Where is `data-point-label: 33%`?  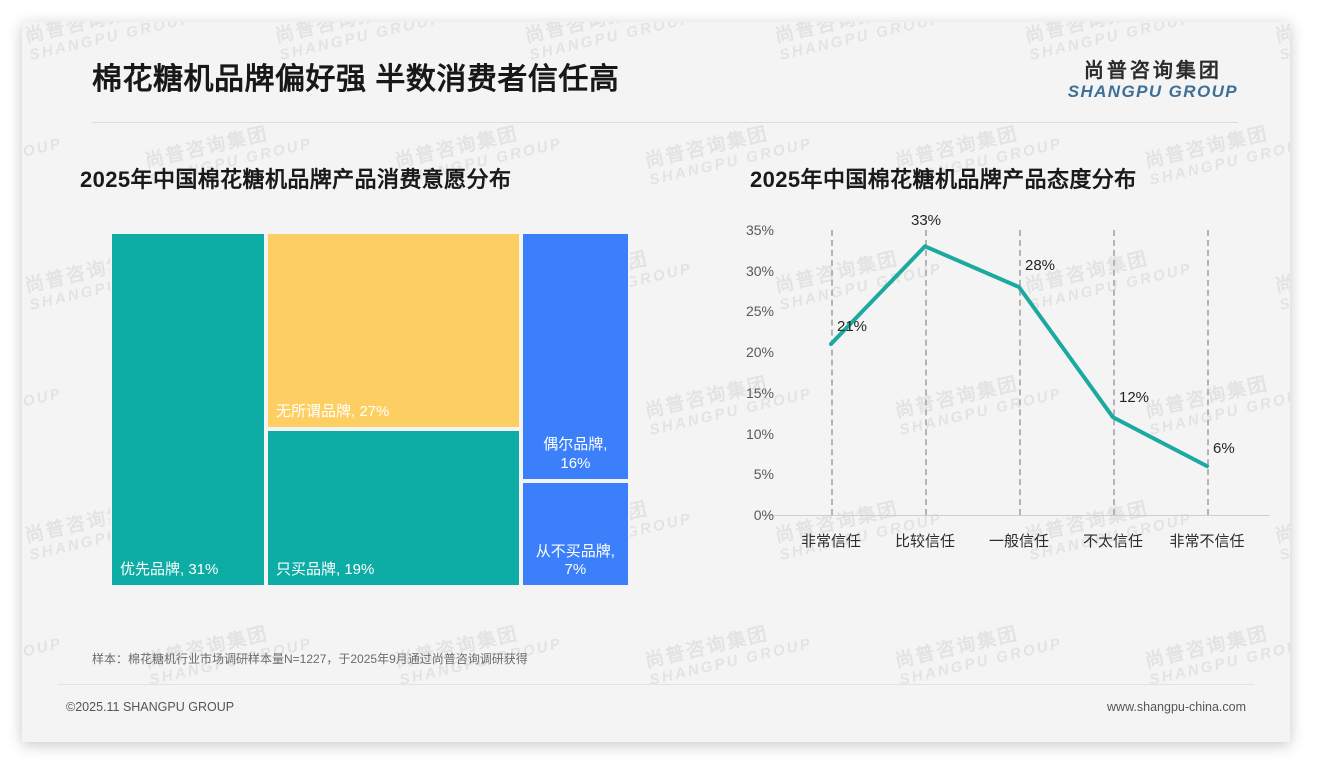 data-point-label: 33% is located at coordinates (926, 221).